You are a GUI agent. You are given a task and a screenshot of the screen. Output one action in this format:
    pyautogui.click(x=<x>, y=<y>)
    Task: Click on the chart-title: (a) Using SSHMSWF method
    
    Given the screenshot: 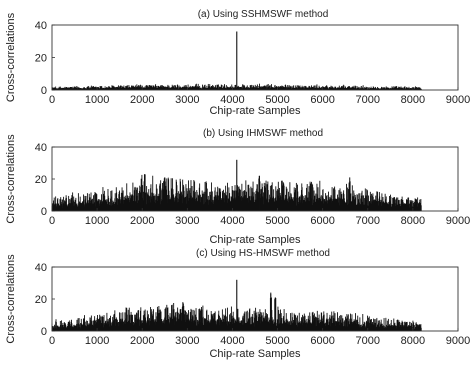 What is the action you would take?
    pyautogui.click(x=263, y=14)
    